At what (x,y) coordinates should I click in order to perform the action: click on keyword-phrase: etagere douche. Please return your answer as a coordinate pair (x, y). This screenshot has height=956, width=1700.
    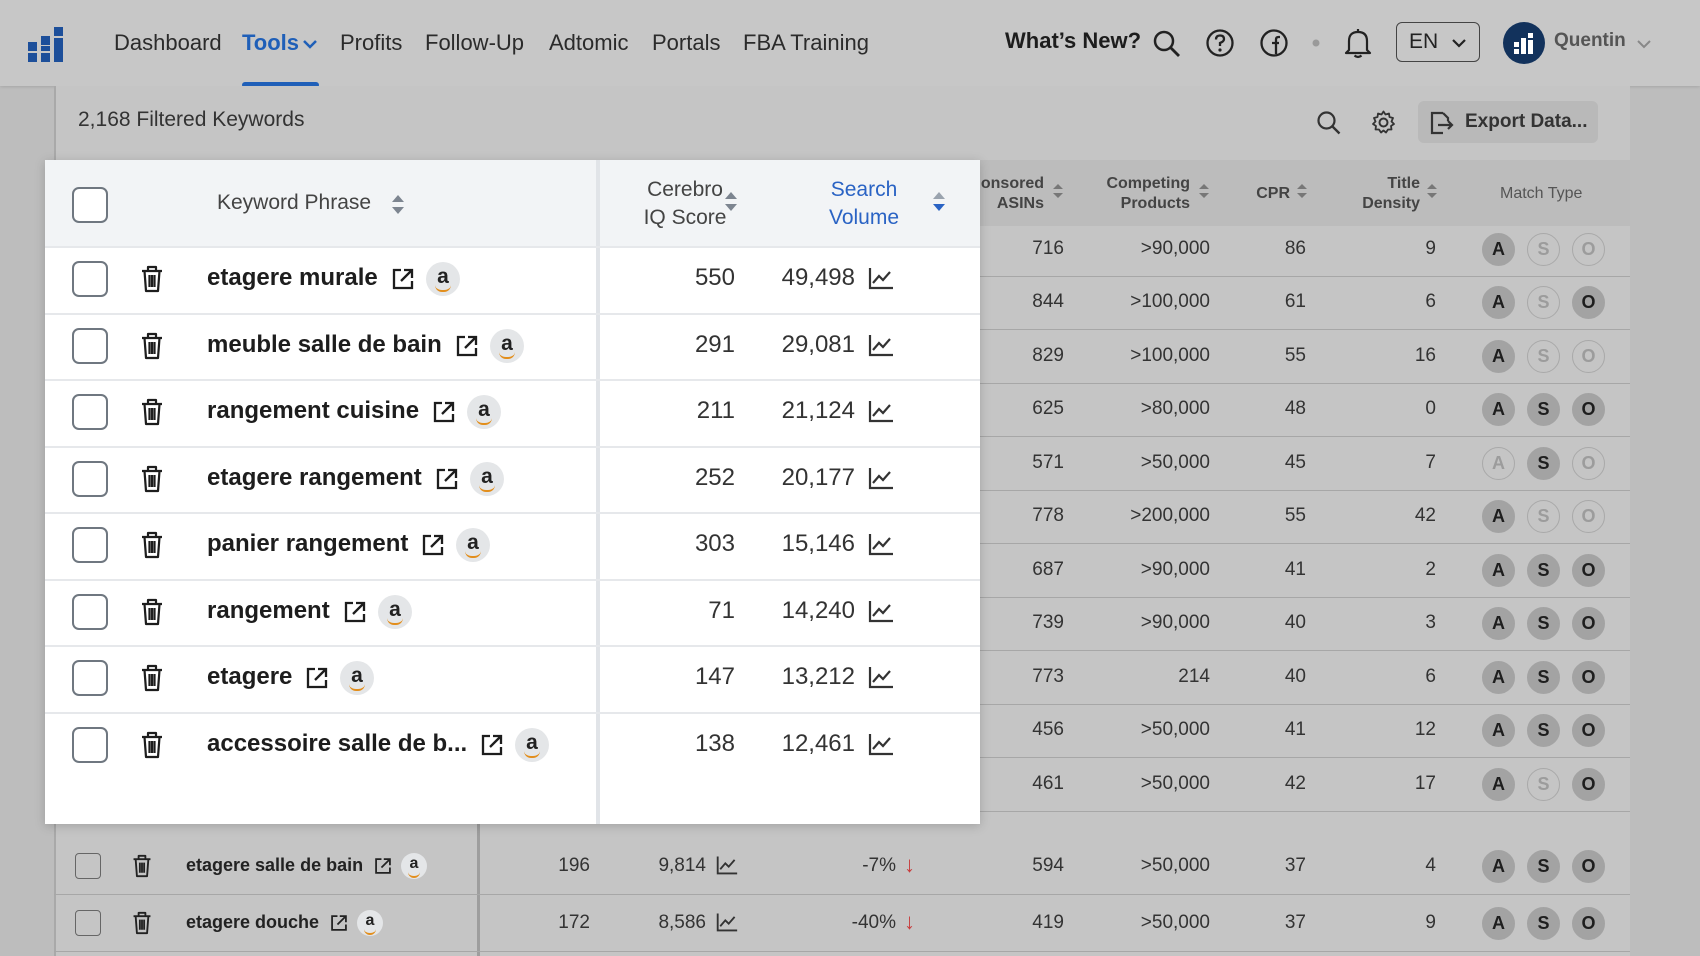
    Looking at the image, I should click on (253, 922).